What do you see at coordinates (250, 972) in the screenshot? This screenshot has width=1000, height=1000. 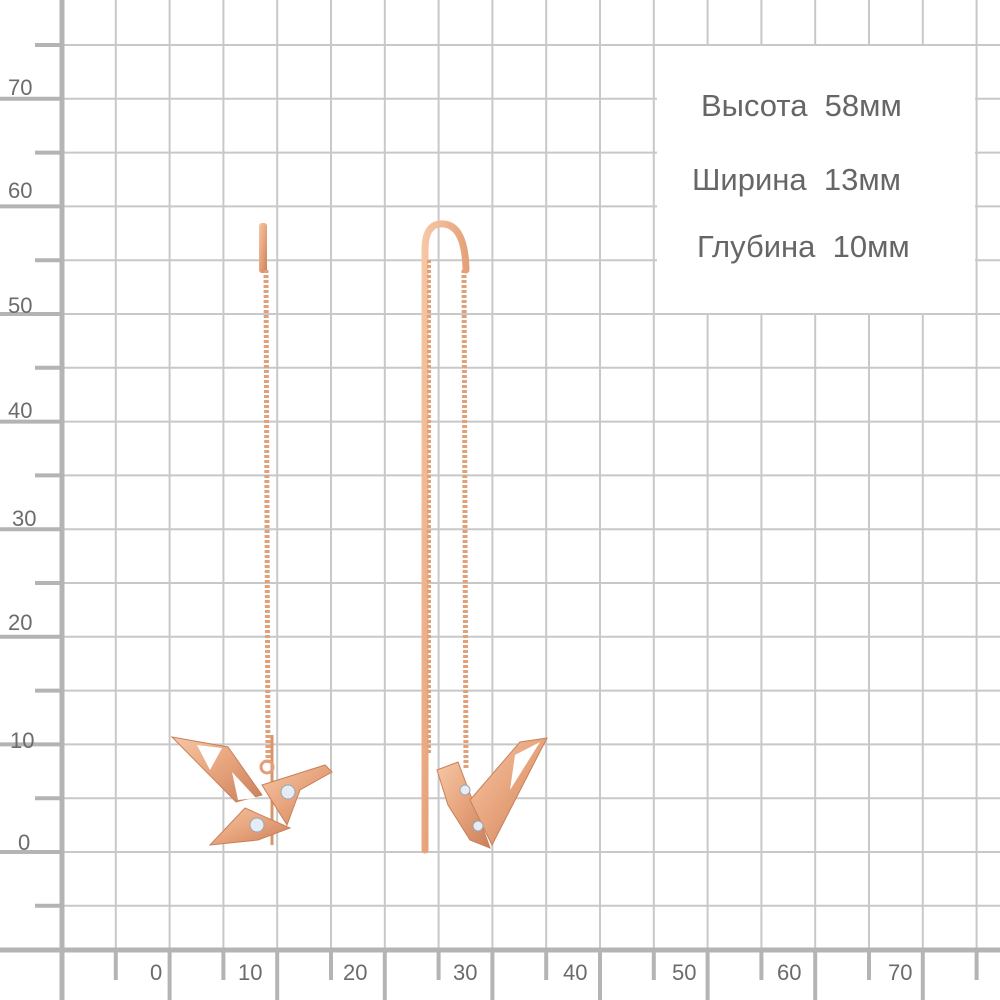 I see `x-label-10: 10` at bounding box center [250, 972].